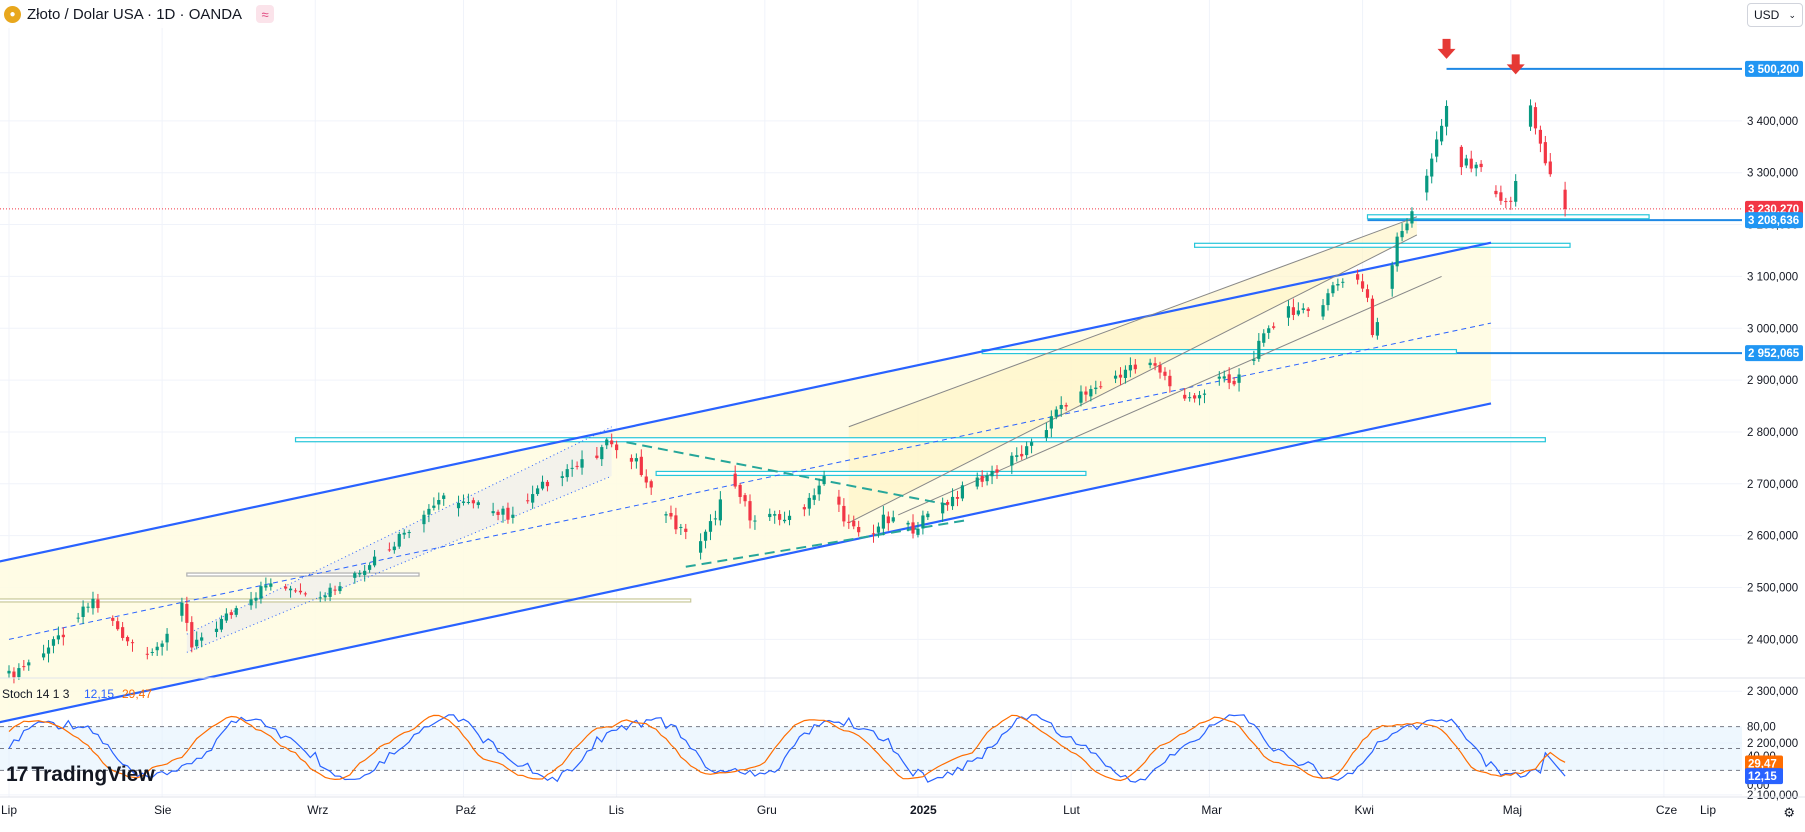 The height and width of the screenshot is (832, 1805). Describe the element at coordinates (1764, 763) in the screenshot. I see `stoch-value-label-bg` at that location.